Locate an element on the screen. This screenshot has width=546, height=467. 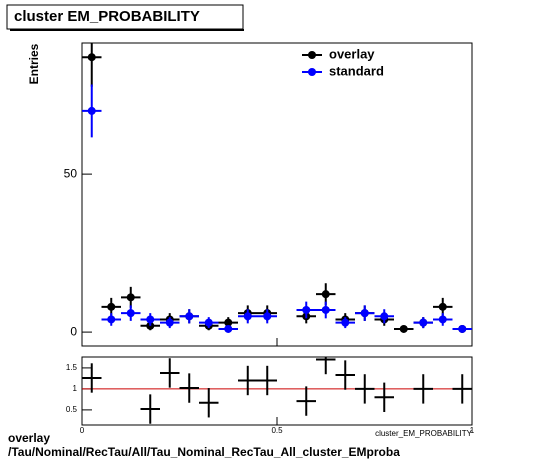
title-box is located at coordinates (125, 17).